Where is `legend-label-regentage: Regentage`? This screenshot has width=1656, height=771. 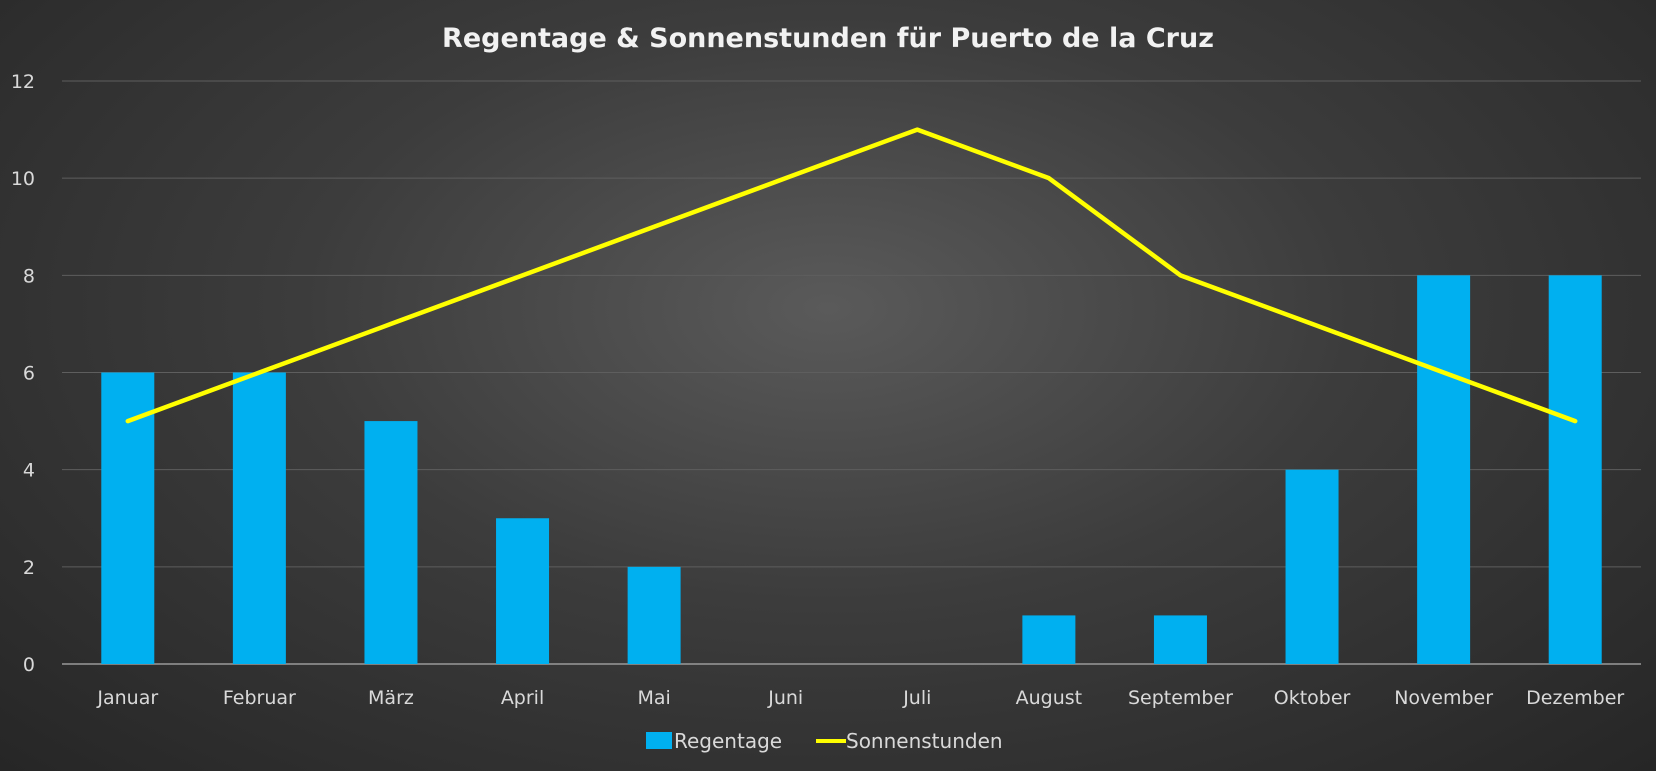
legend-label-regentage: Regentage is located at coordinates (728, 741).